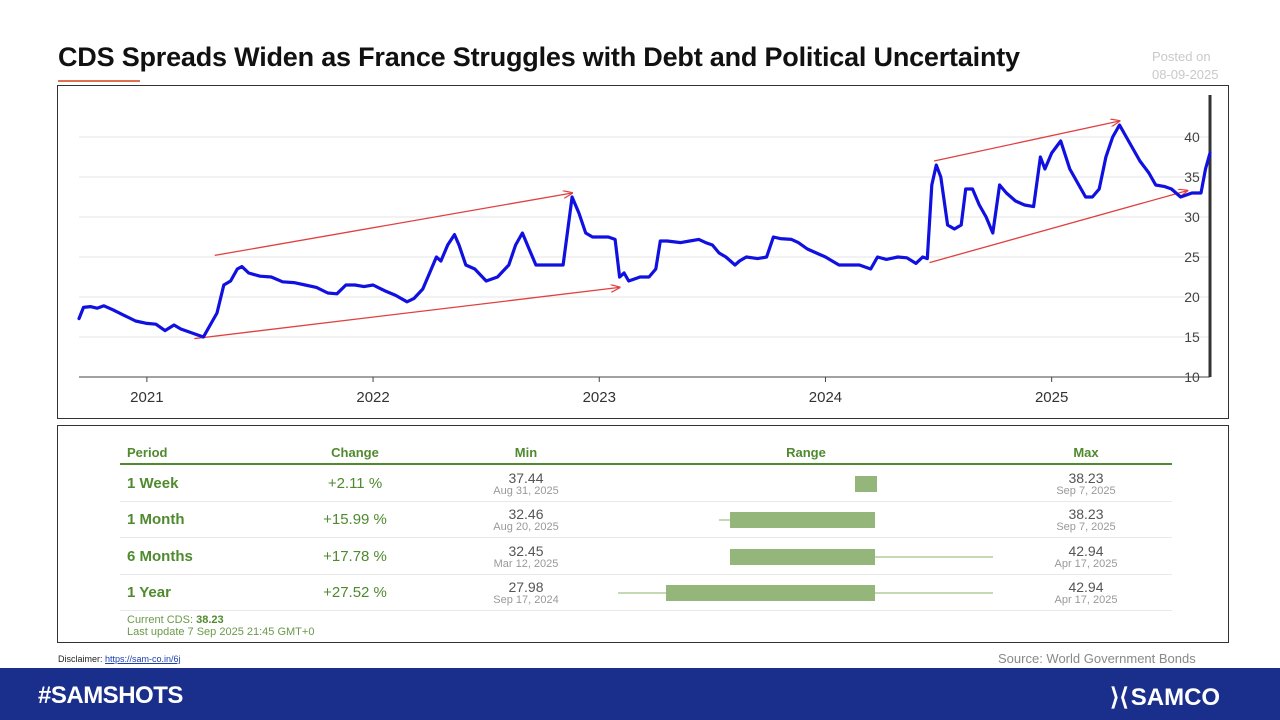  What do you see at coordinates (526, 527) in the screenshot?
I see `row-min-date: Aug 20, 2025` at bounding box center [526, 527].